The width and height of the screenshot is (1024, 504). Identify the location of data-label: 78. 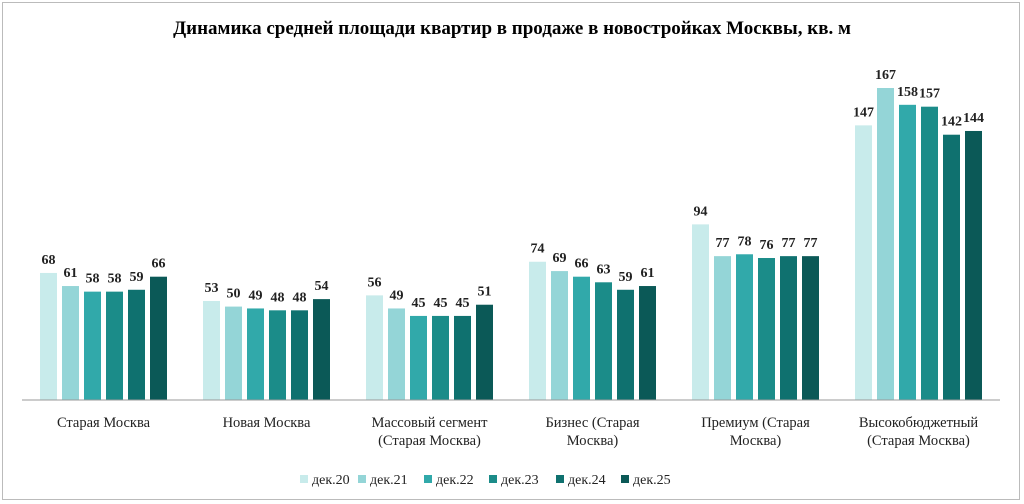
(745, 241).